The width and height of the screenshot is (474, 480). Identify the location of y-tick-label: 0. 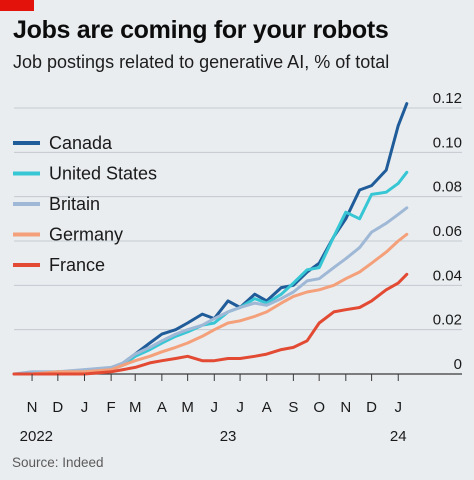
(458, 364).